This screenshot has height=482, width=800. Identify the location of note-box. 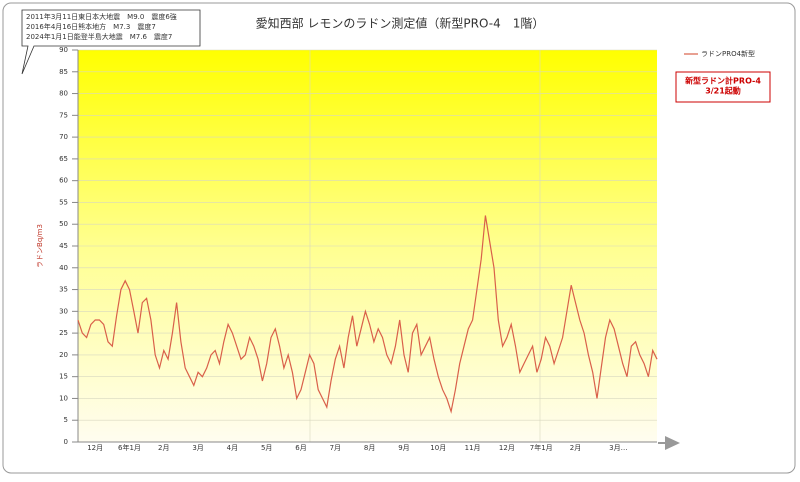
(723, 87).